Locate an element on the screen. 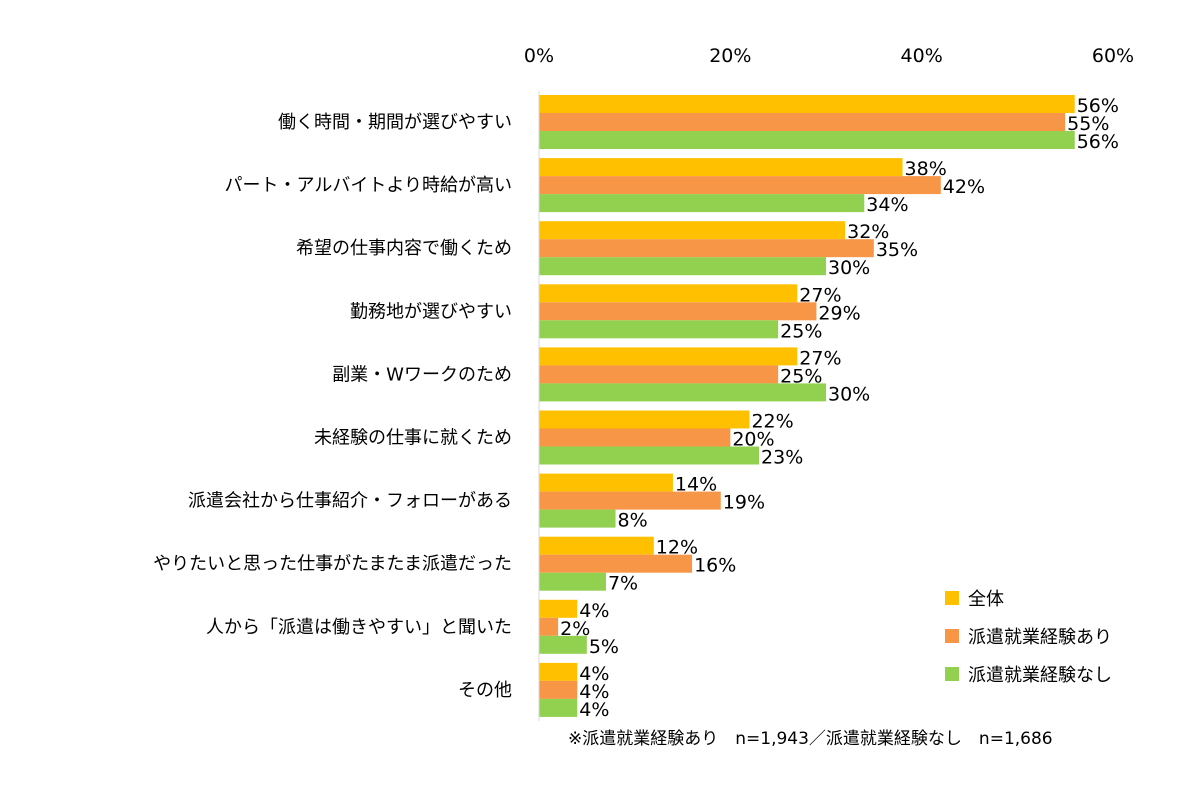 The image size is (1200, 804). data-label: 42% is located at coordinates (964, 187).